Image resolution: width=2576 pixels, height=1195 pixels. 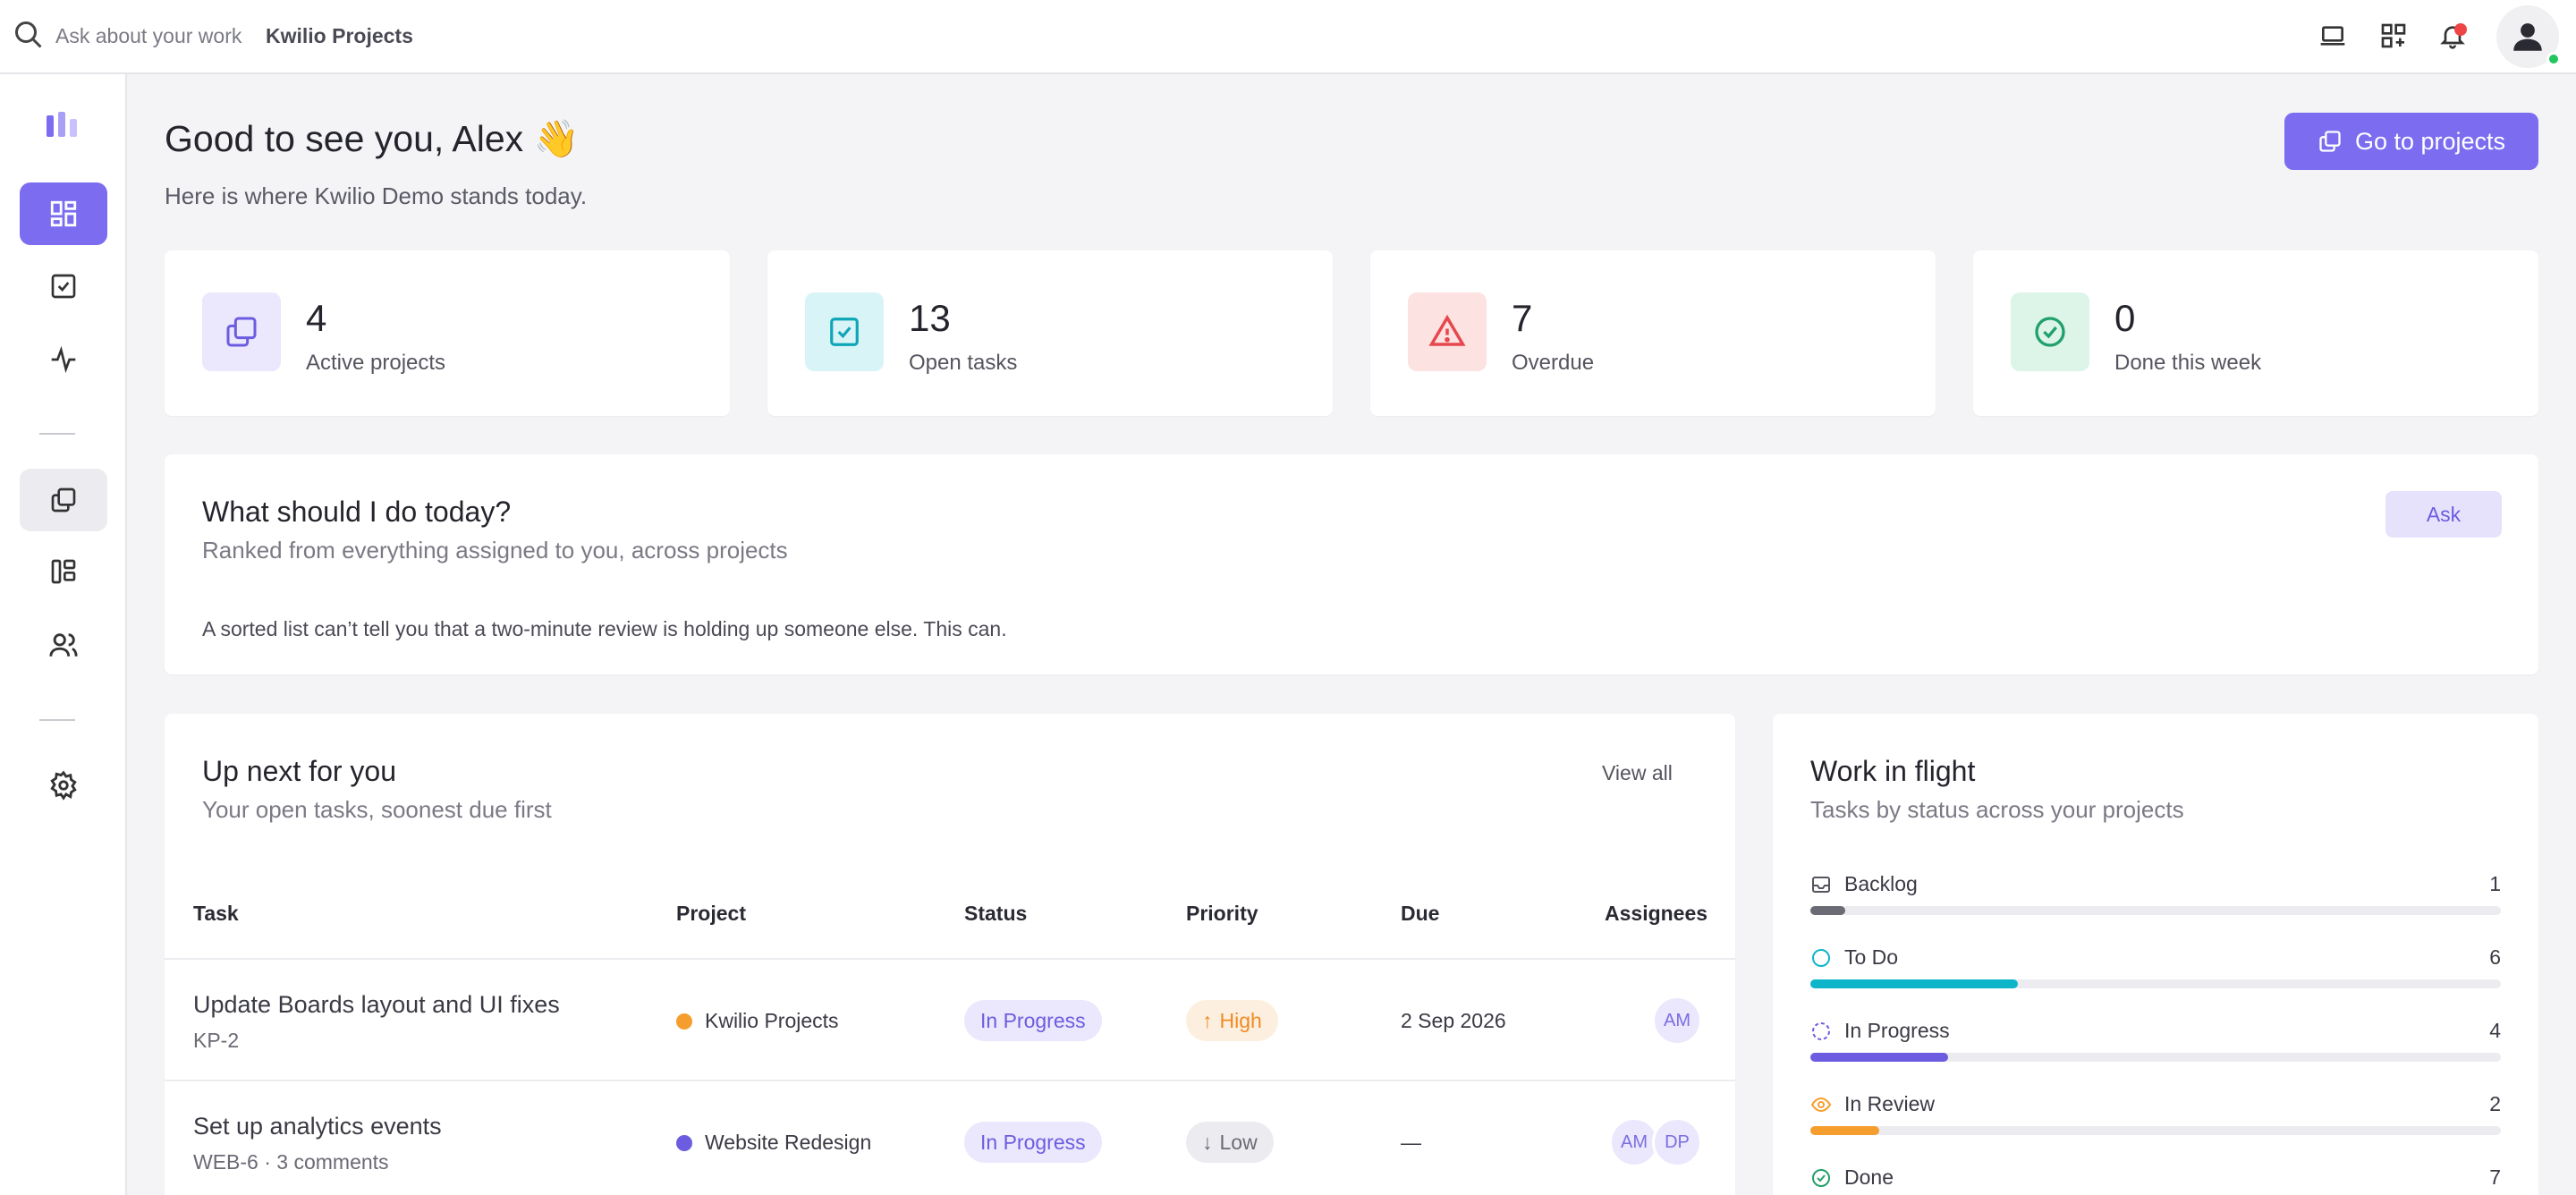 I want to click on stat-label: Overdue, so click(x=1553, y=363).